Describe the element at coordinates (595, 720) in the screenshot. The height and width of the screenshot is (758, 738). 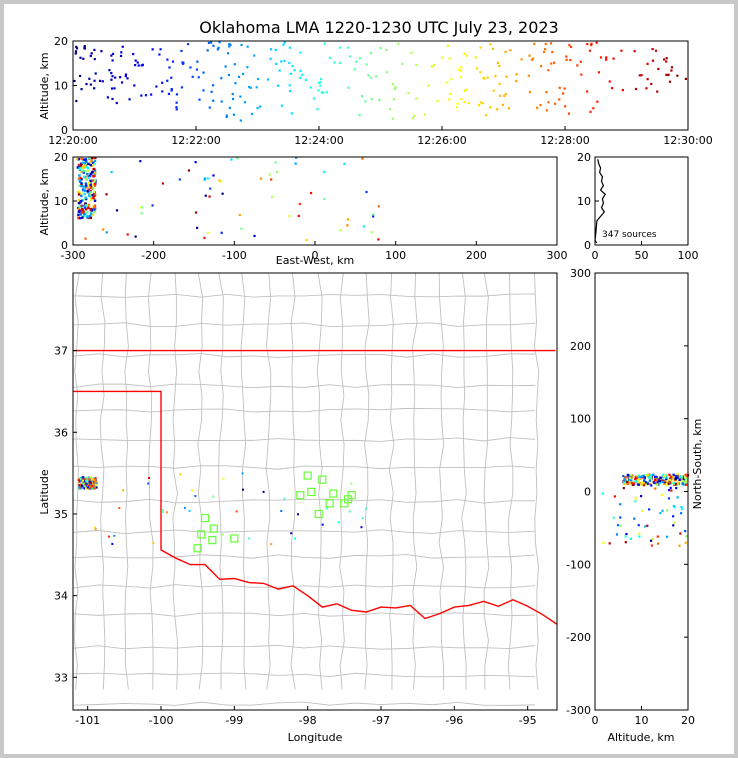
I see `x-tick-label: 0` at that location.